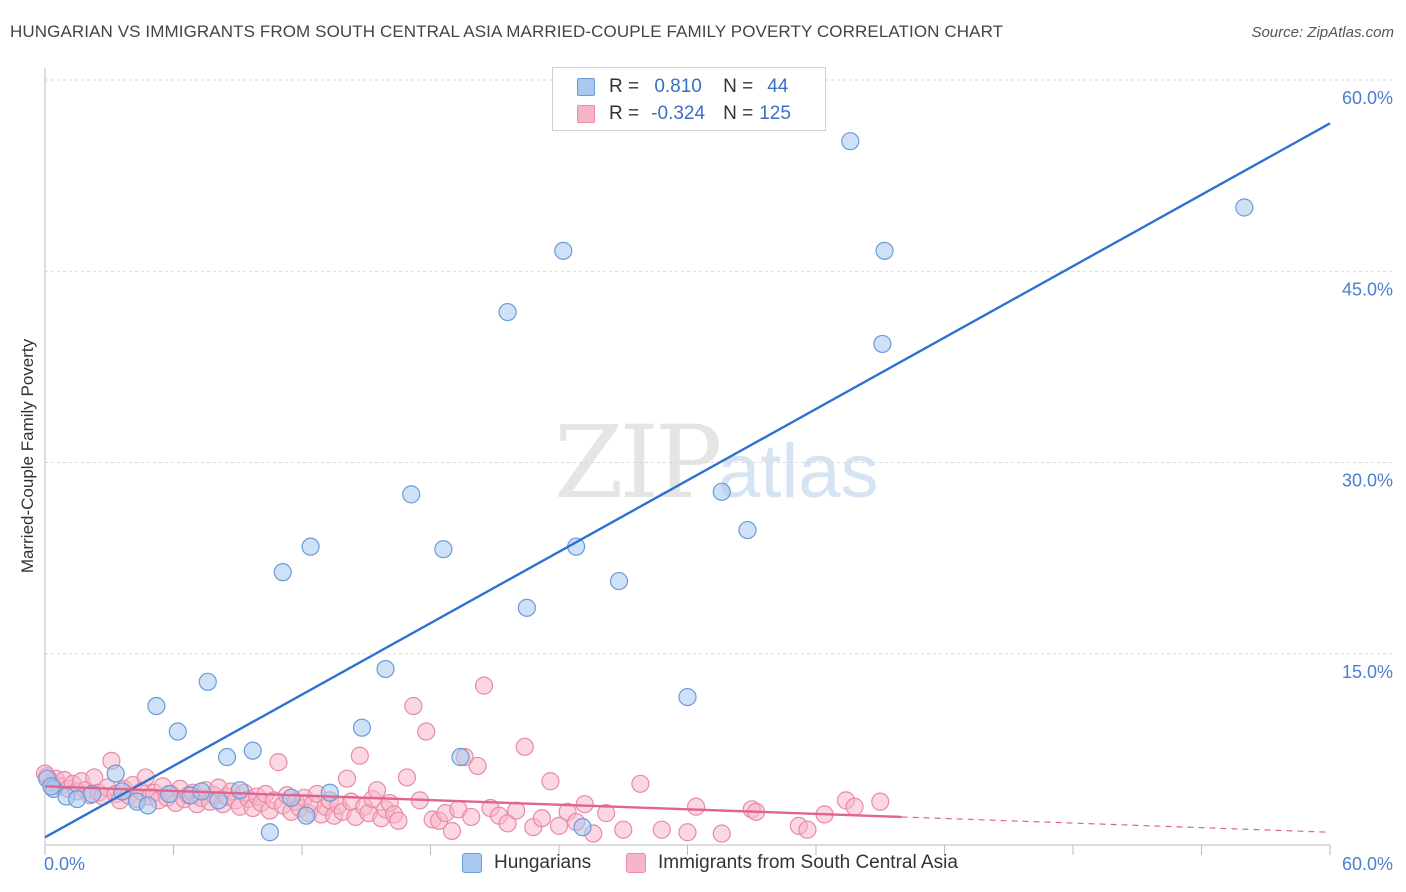  Describe the element at coordinates (775, 113) in the screenshot. I see `legend-n-value: 125` at that location.